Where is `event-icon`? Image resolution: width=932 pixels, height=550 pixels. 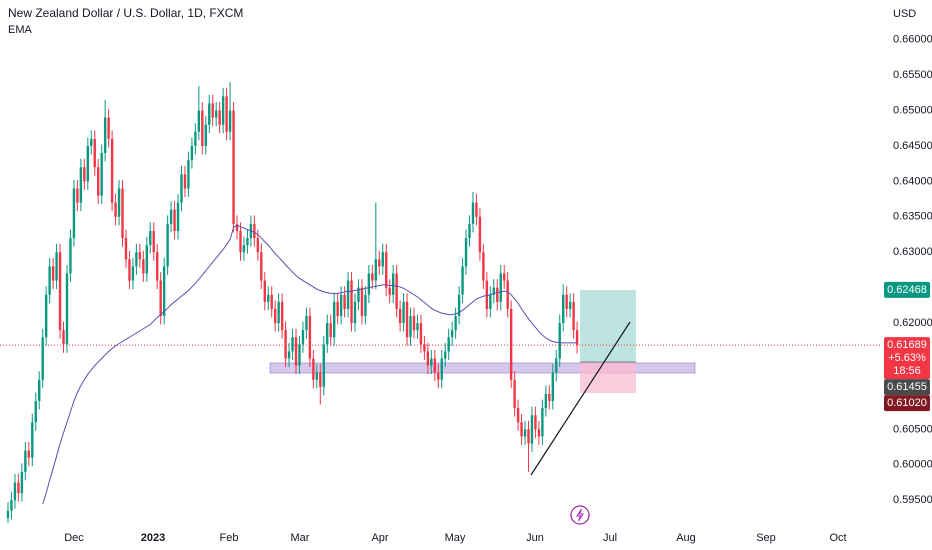 event-icon is located at coordinates (580, 515).